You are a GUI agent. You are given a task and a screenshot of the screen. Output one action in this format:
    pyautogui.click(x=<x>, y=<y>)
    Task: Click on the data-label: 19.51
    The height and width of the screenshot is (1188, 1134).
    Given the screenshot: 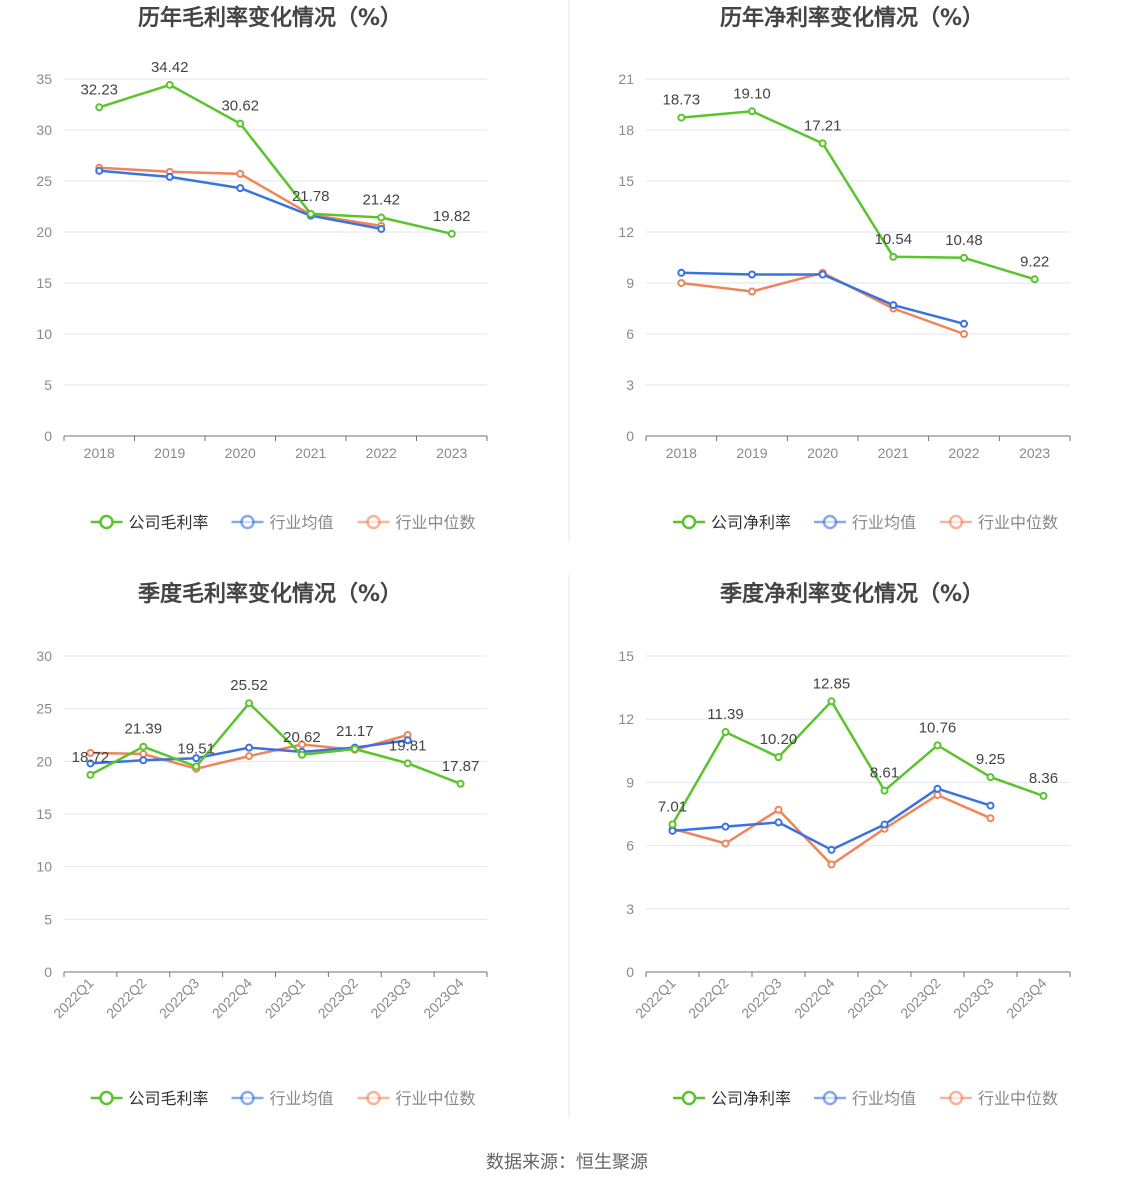 What is the action you would take?
    pyautogui.click(x=196, y=748)
    